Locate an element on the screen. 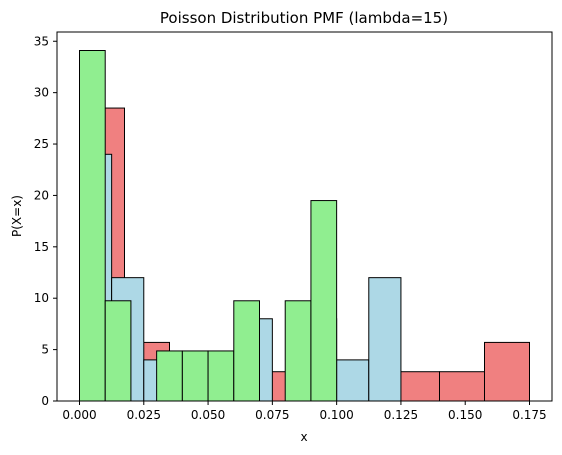 This screenshot has width=562, height=455. x-axis-ticks: 0.000 0.025 0.050 0.075 0.100 0.125 0.150 0.175 is located at coordinates (304, 411).